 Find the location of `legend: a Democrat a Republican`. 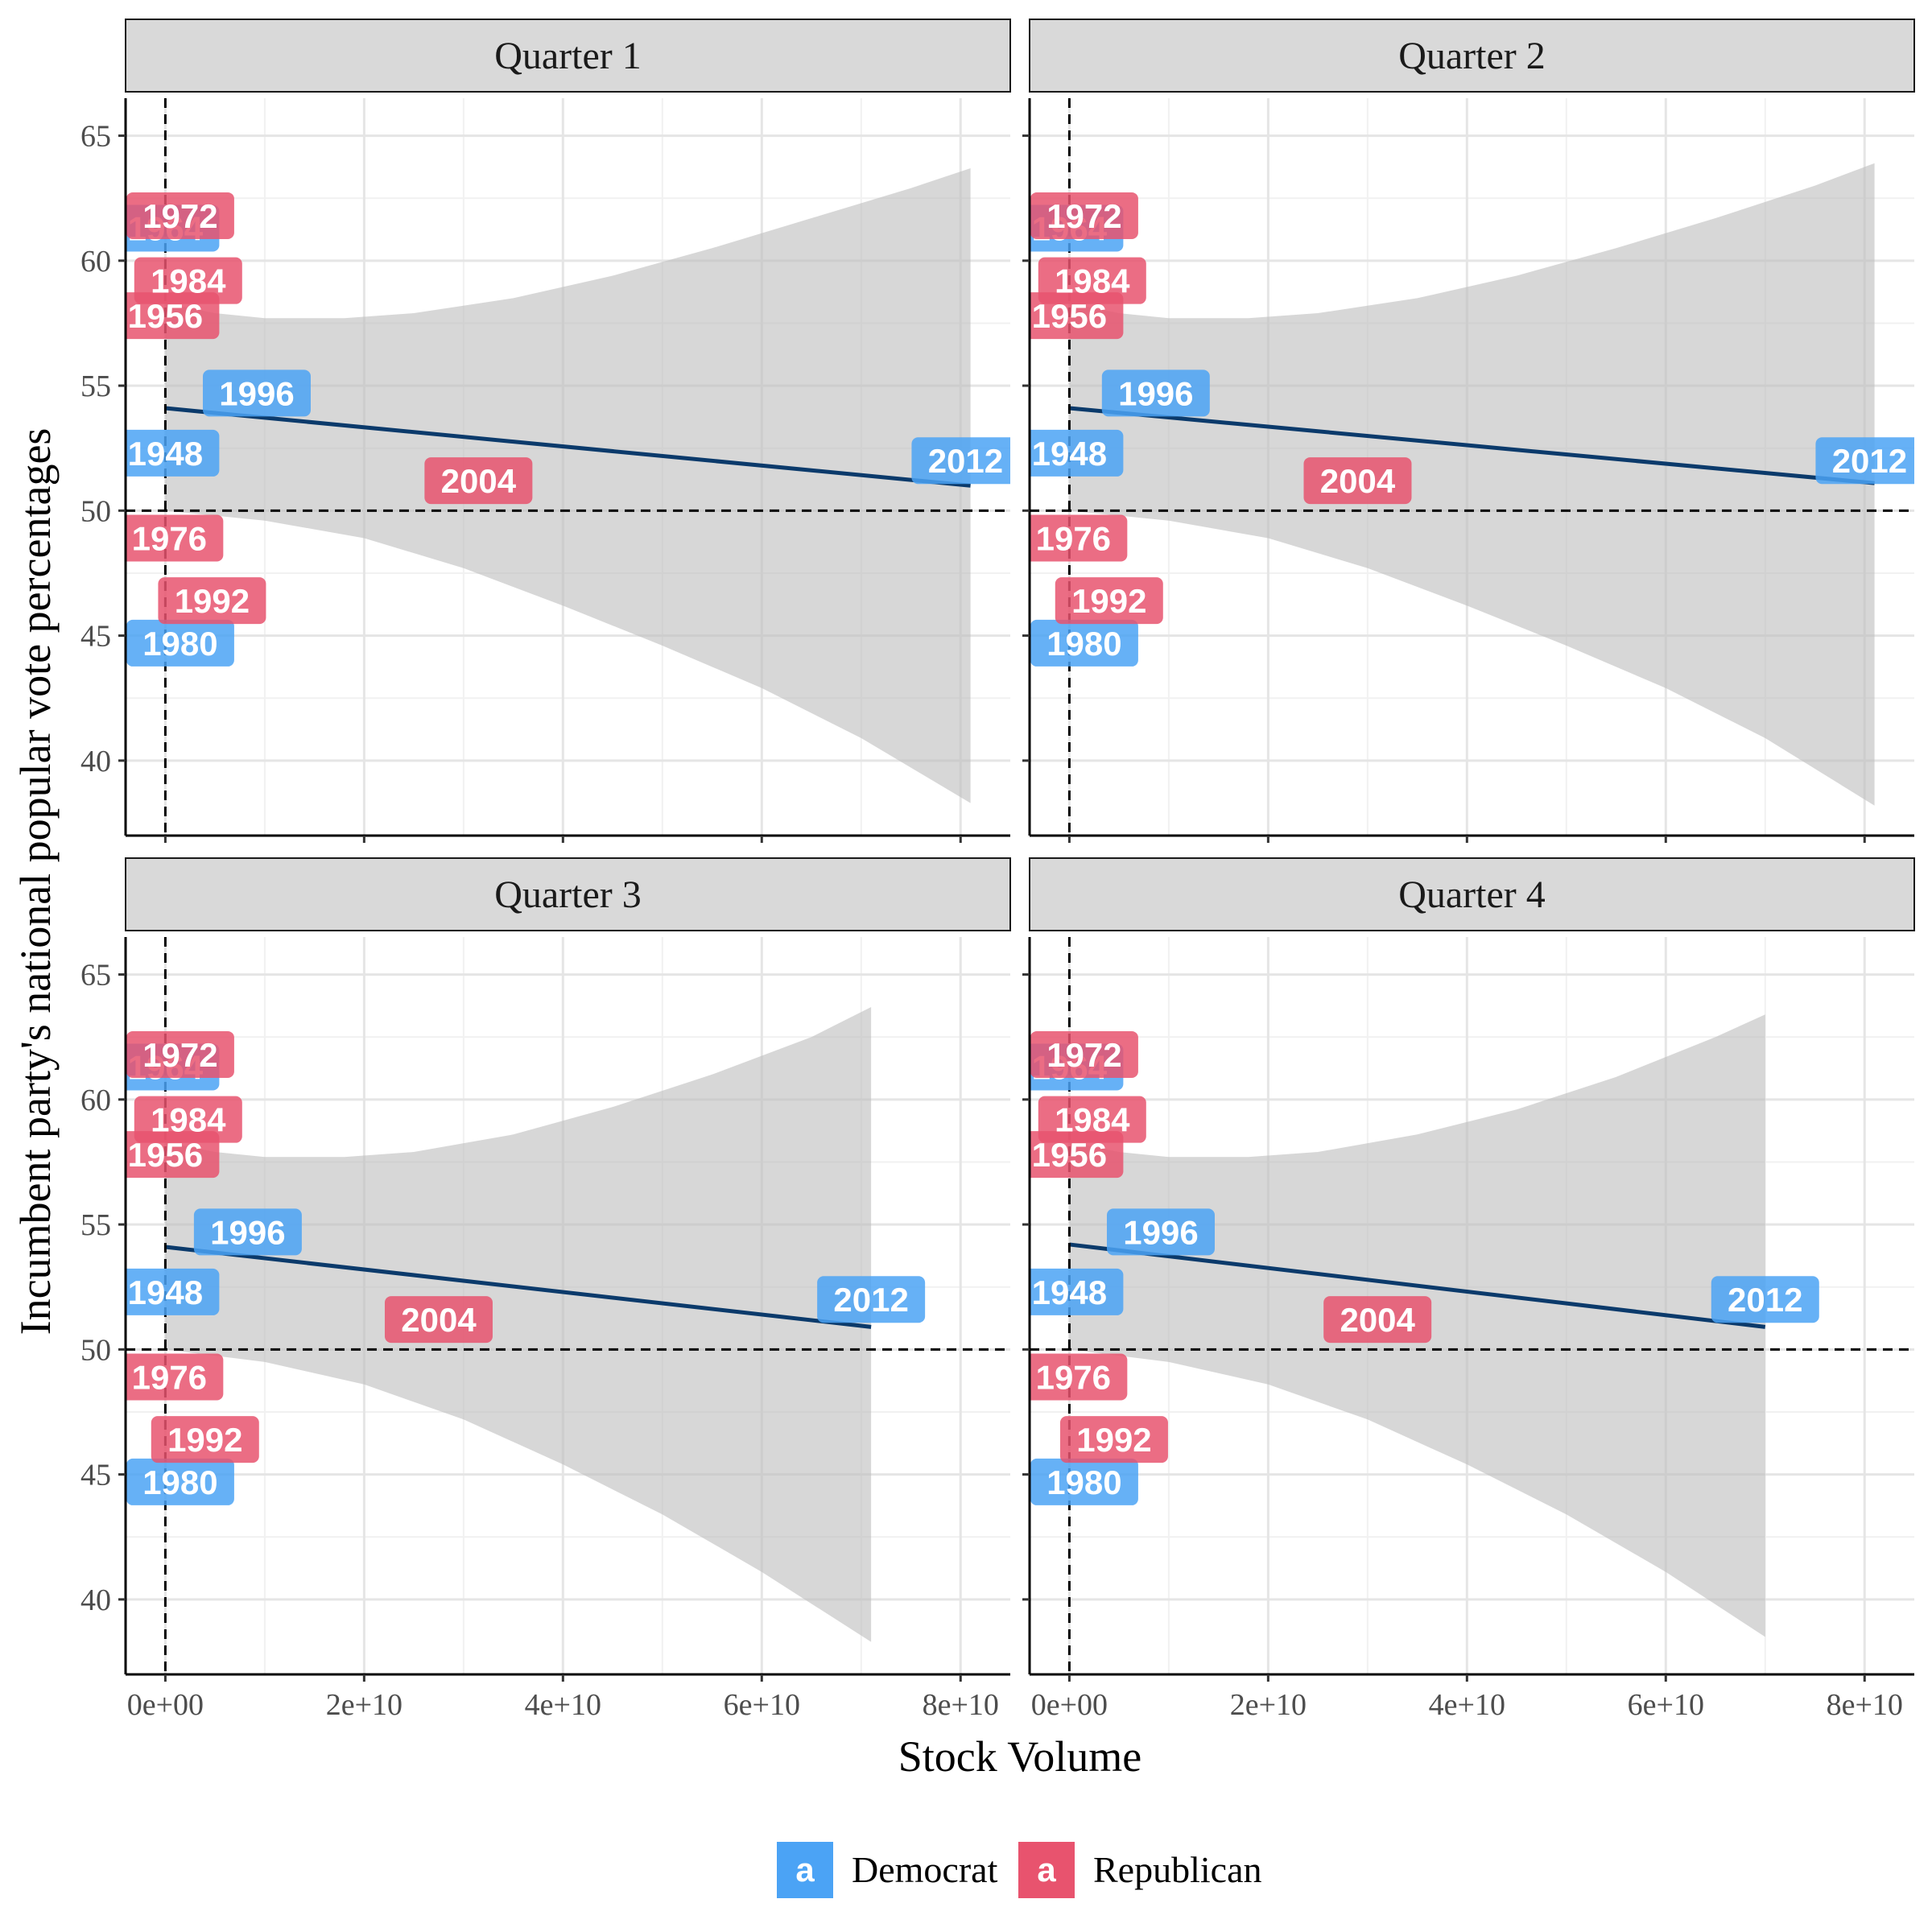

legend: a Democrat a Republican is located at coordinates (1019, 1870).